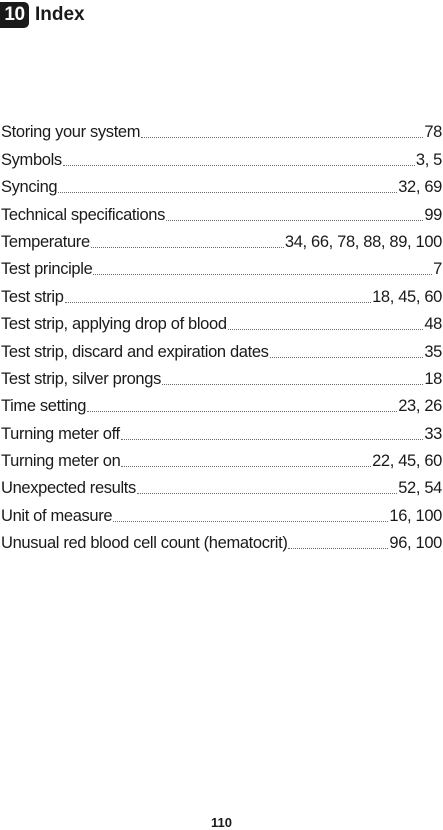 The width and height of the screenshot is (443, 830). I want to click on index-entry: Technical specifications 99, so click(222, 210).